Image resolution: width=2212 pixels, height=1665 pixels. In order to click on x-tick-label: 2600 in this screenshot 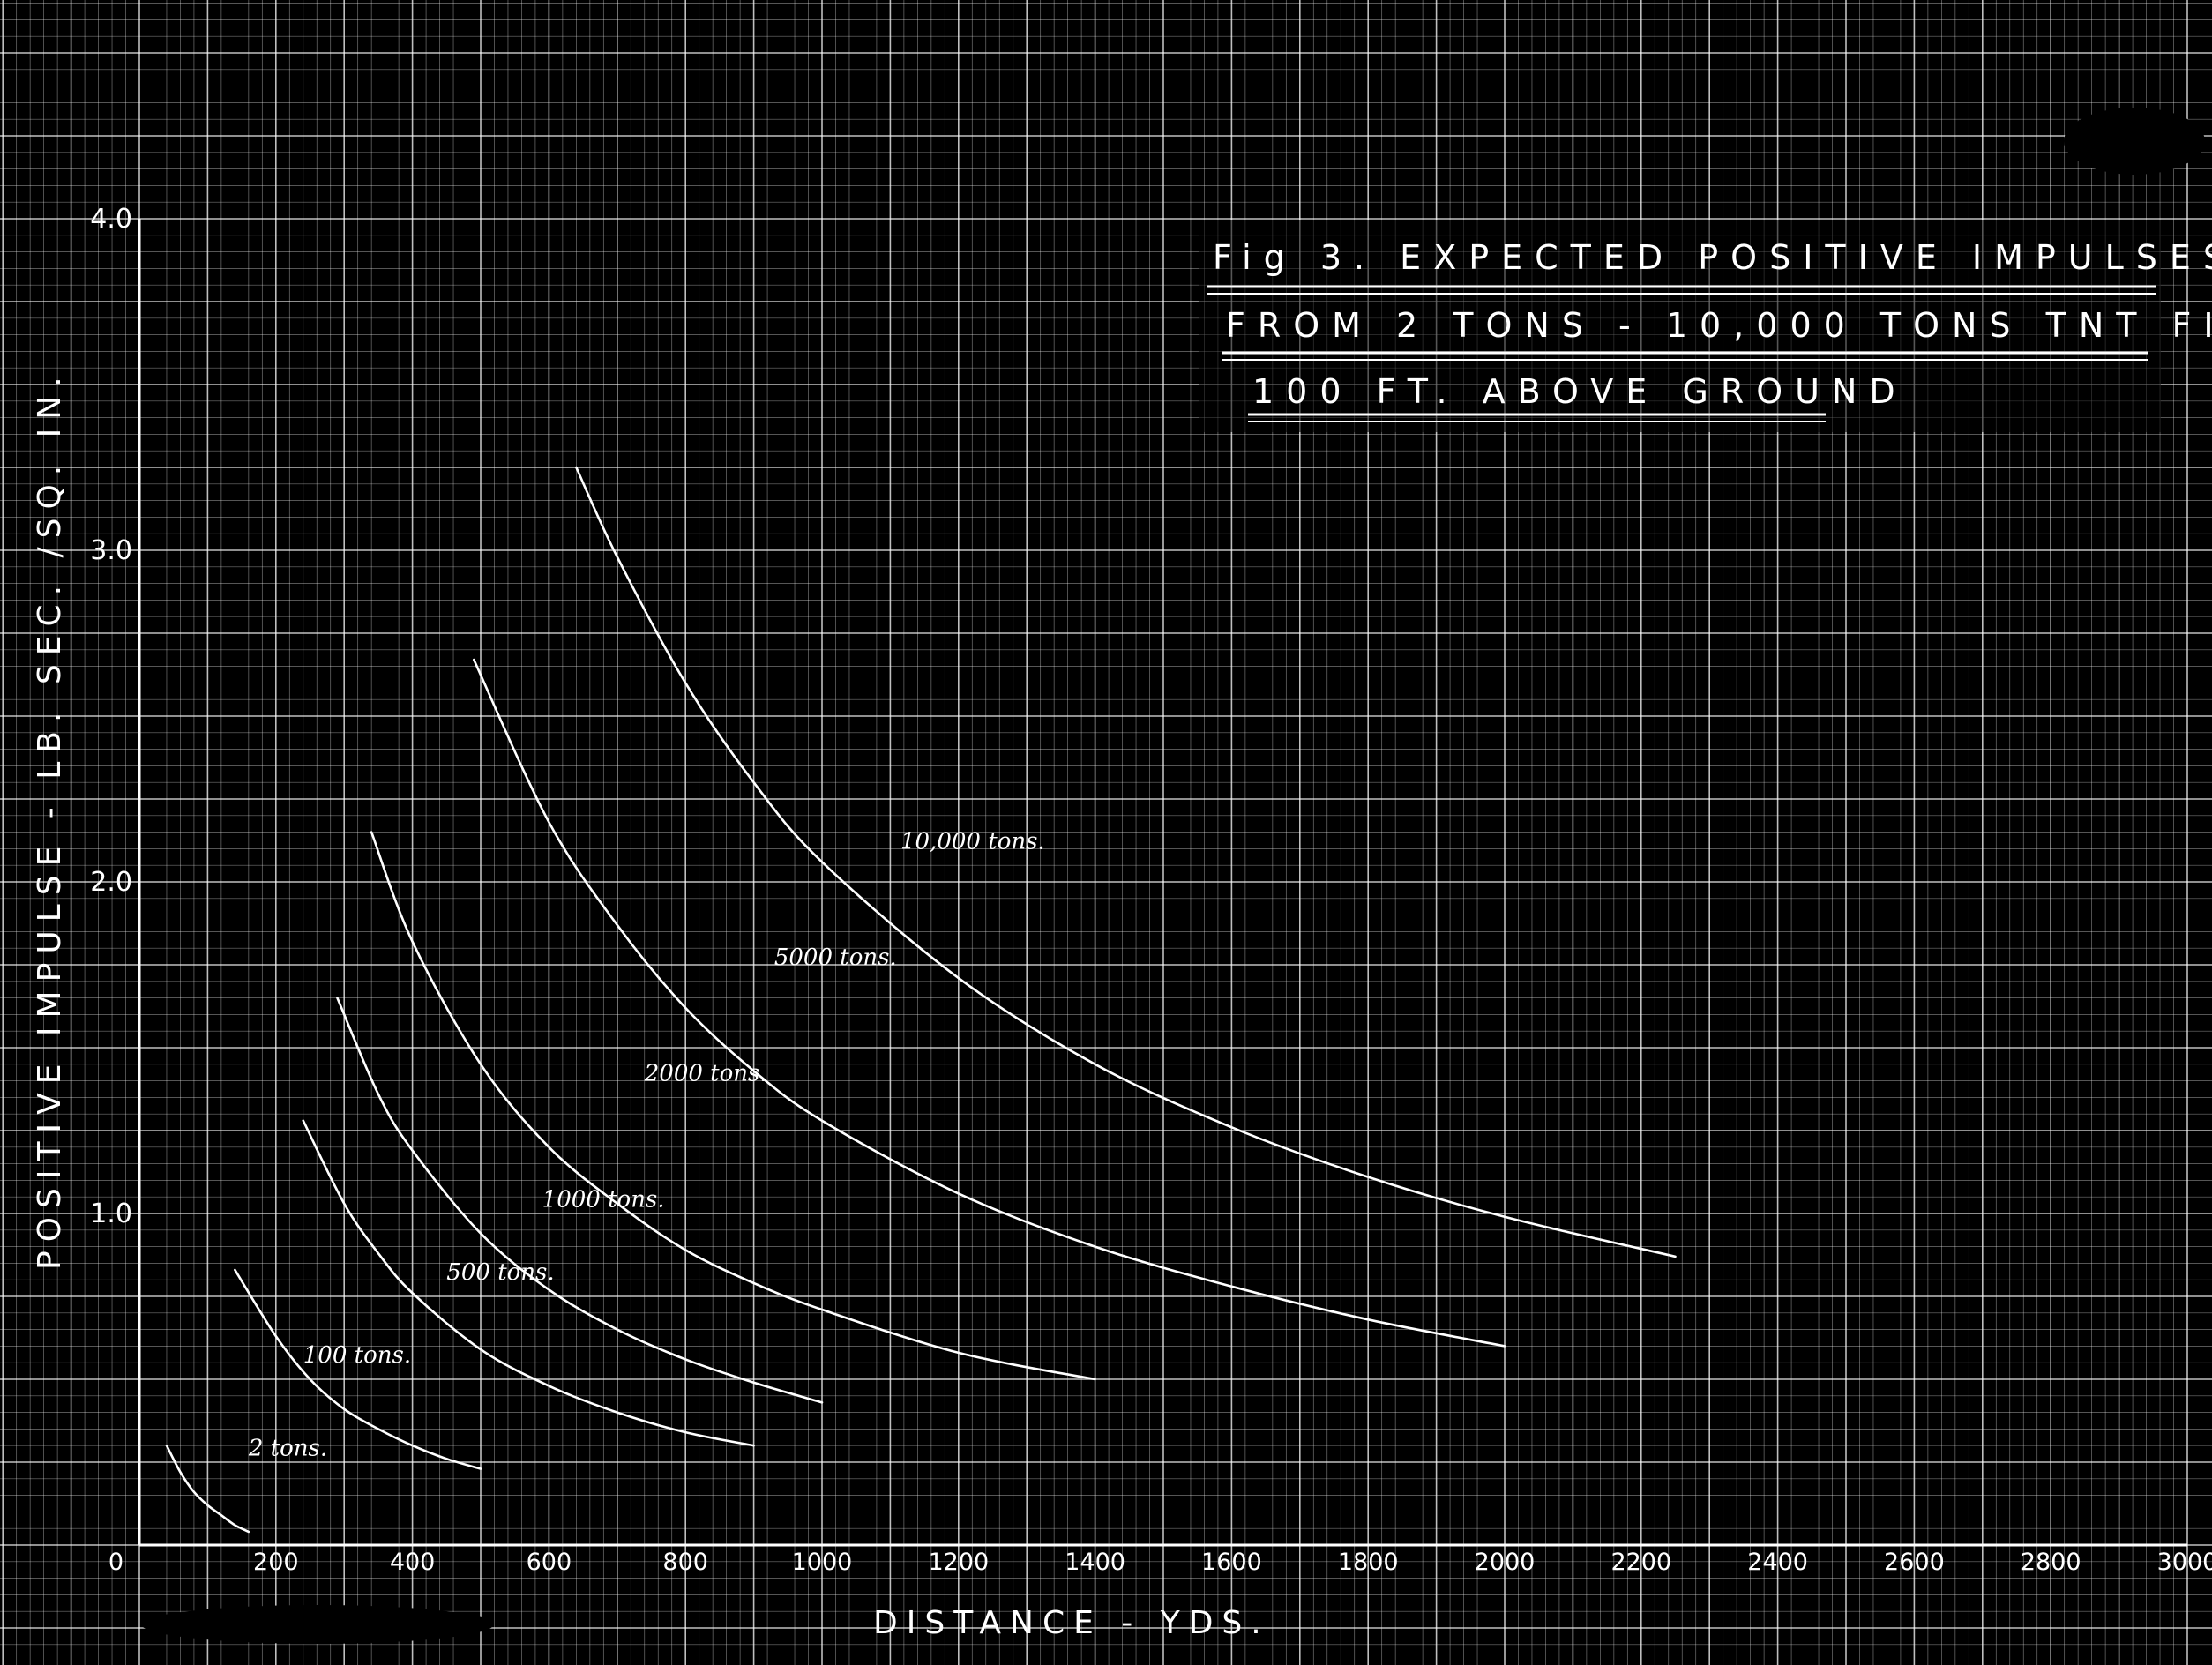, I will do `click(1914, 1562)`.